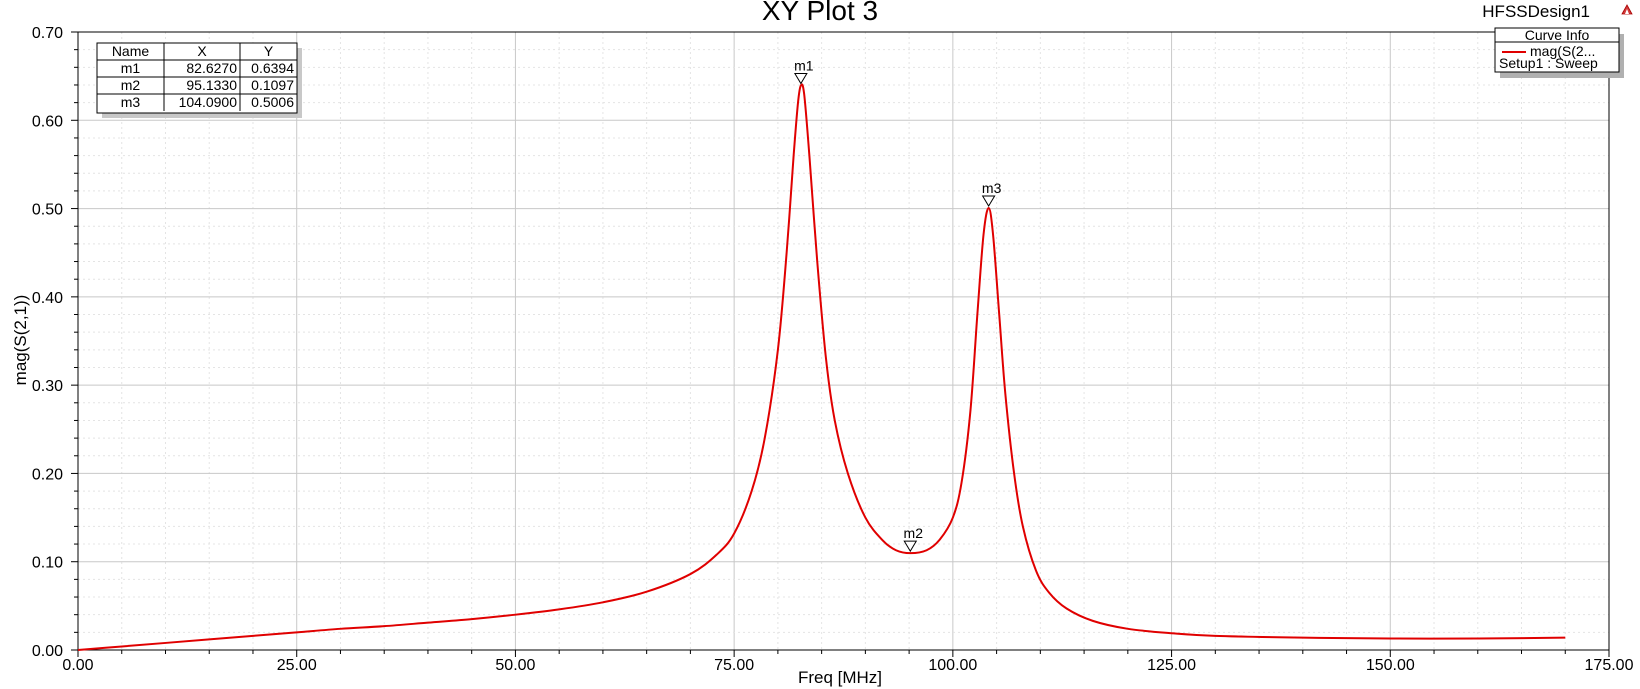 This screenshot has height=689, width=1640. I want to click on y-tick-label: 0.10, so click(47, 563).